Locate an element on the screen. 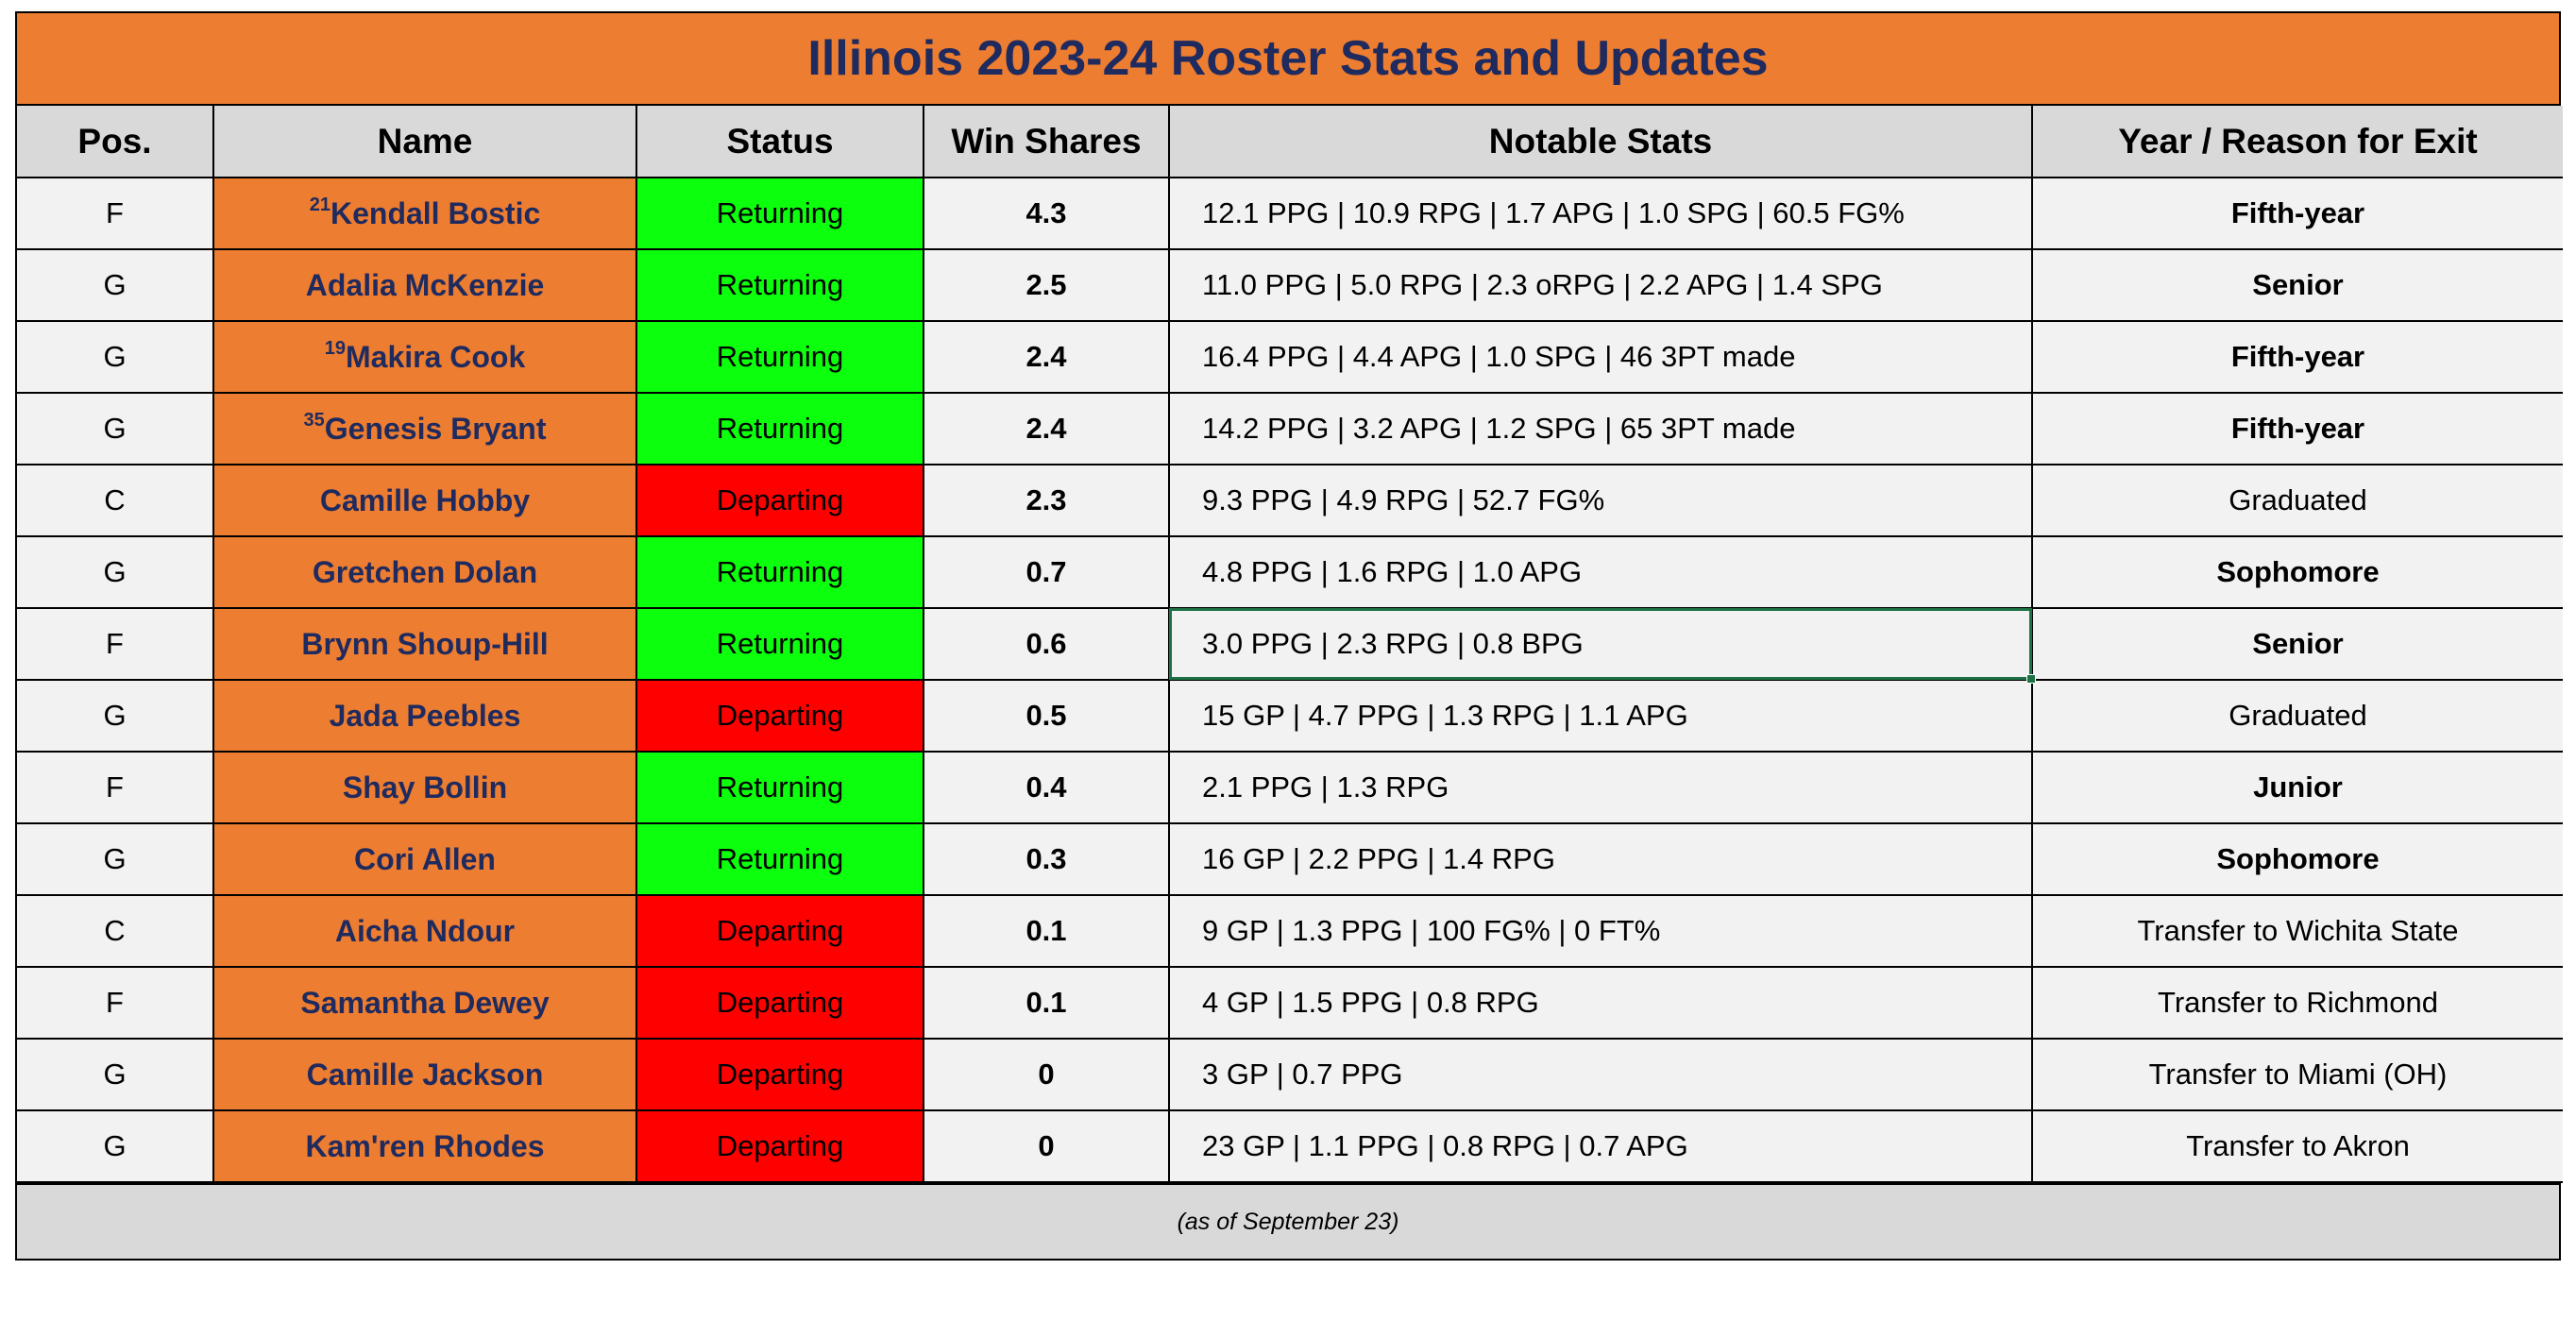 Image resolution: width=2576 pixels, height=1320 pixels. name-cell: Brynn Shoup-Hill is located at coordinates (424, 644).